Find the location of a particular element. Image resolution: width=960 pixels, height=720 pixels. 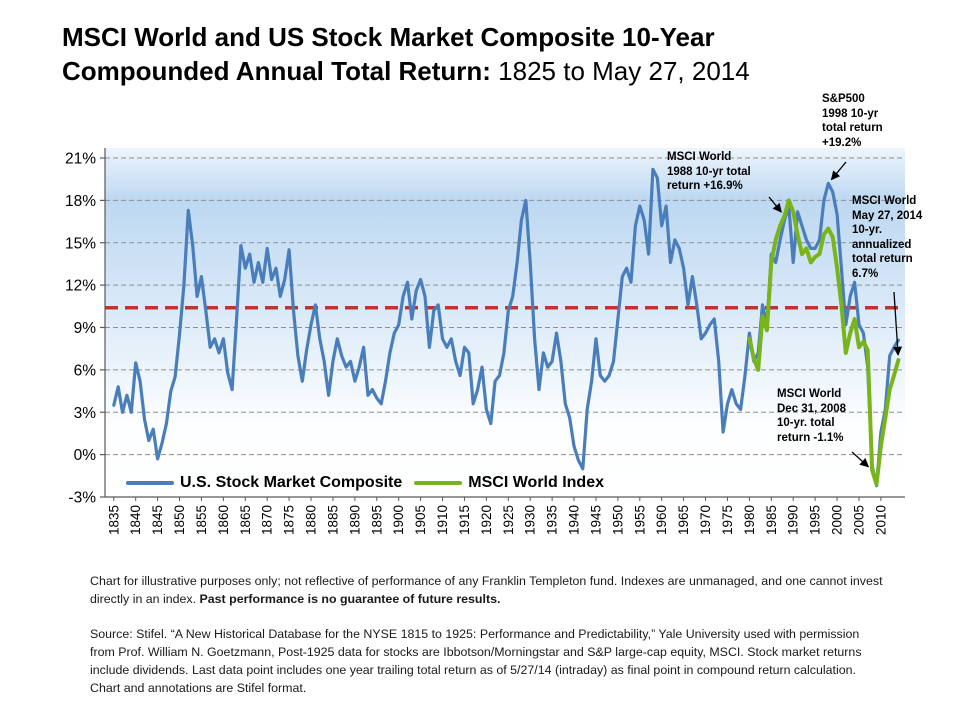

x-tick-label: 1990 is located at coordinates (793, 520).